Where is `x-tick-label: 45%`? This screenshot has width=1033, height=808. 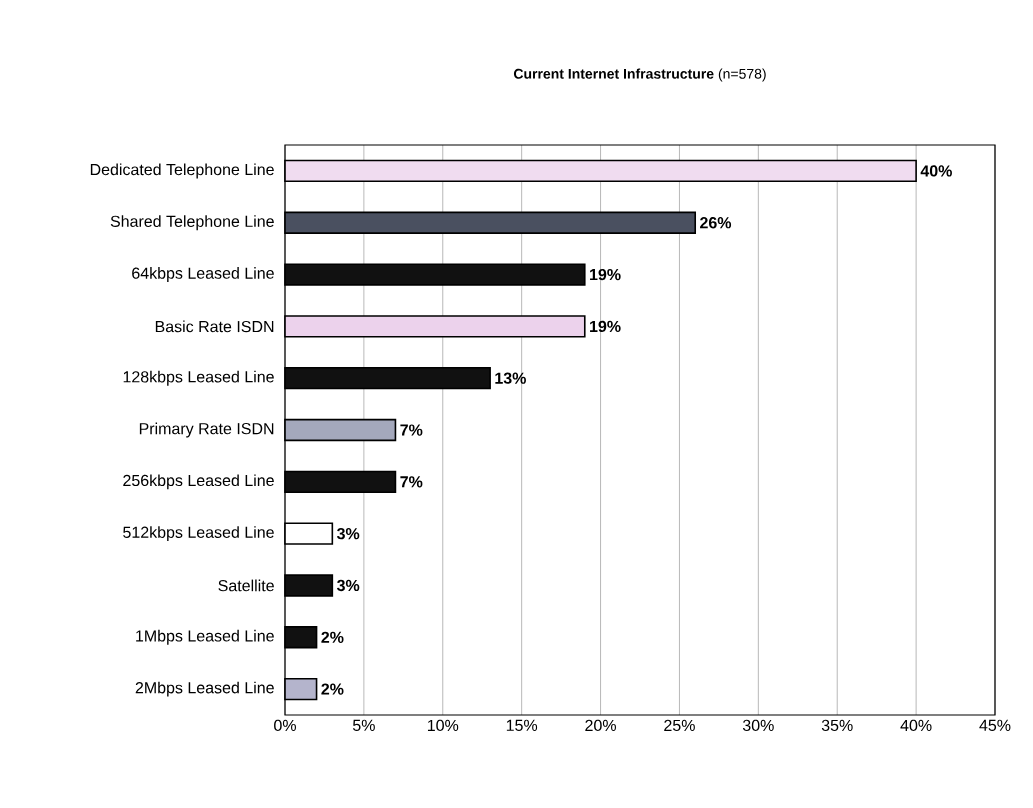 x-tick-label: 45% is located at coordinates (995, 725).